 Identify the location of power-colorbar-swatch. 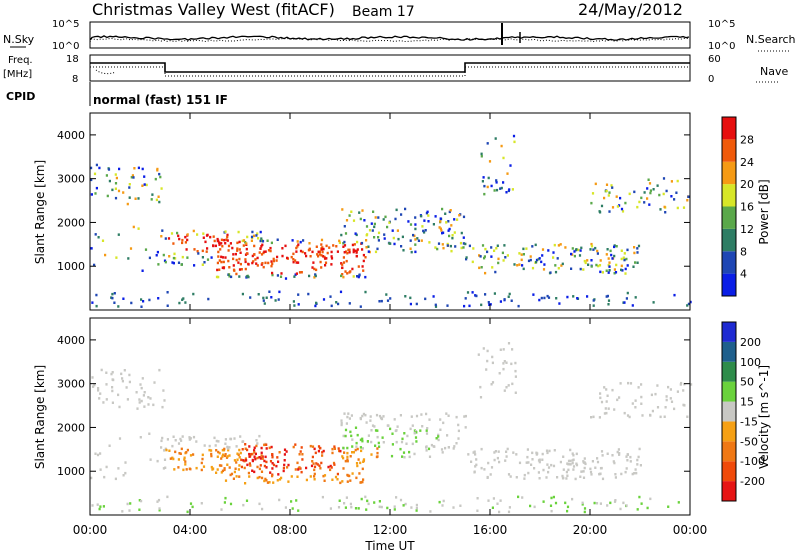
(729, 173).